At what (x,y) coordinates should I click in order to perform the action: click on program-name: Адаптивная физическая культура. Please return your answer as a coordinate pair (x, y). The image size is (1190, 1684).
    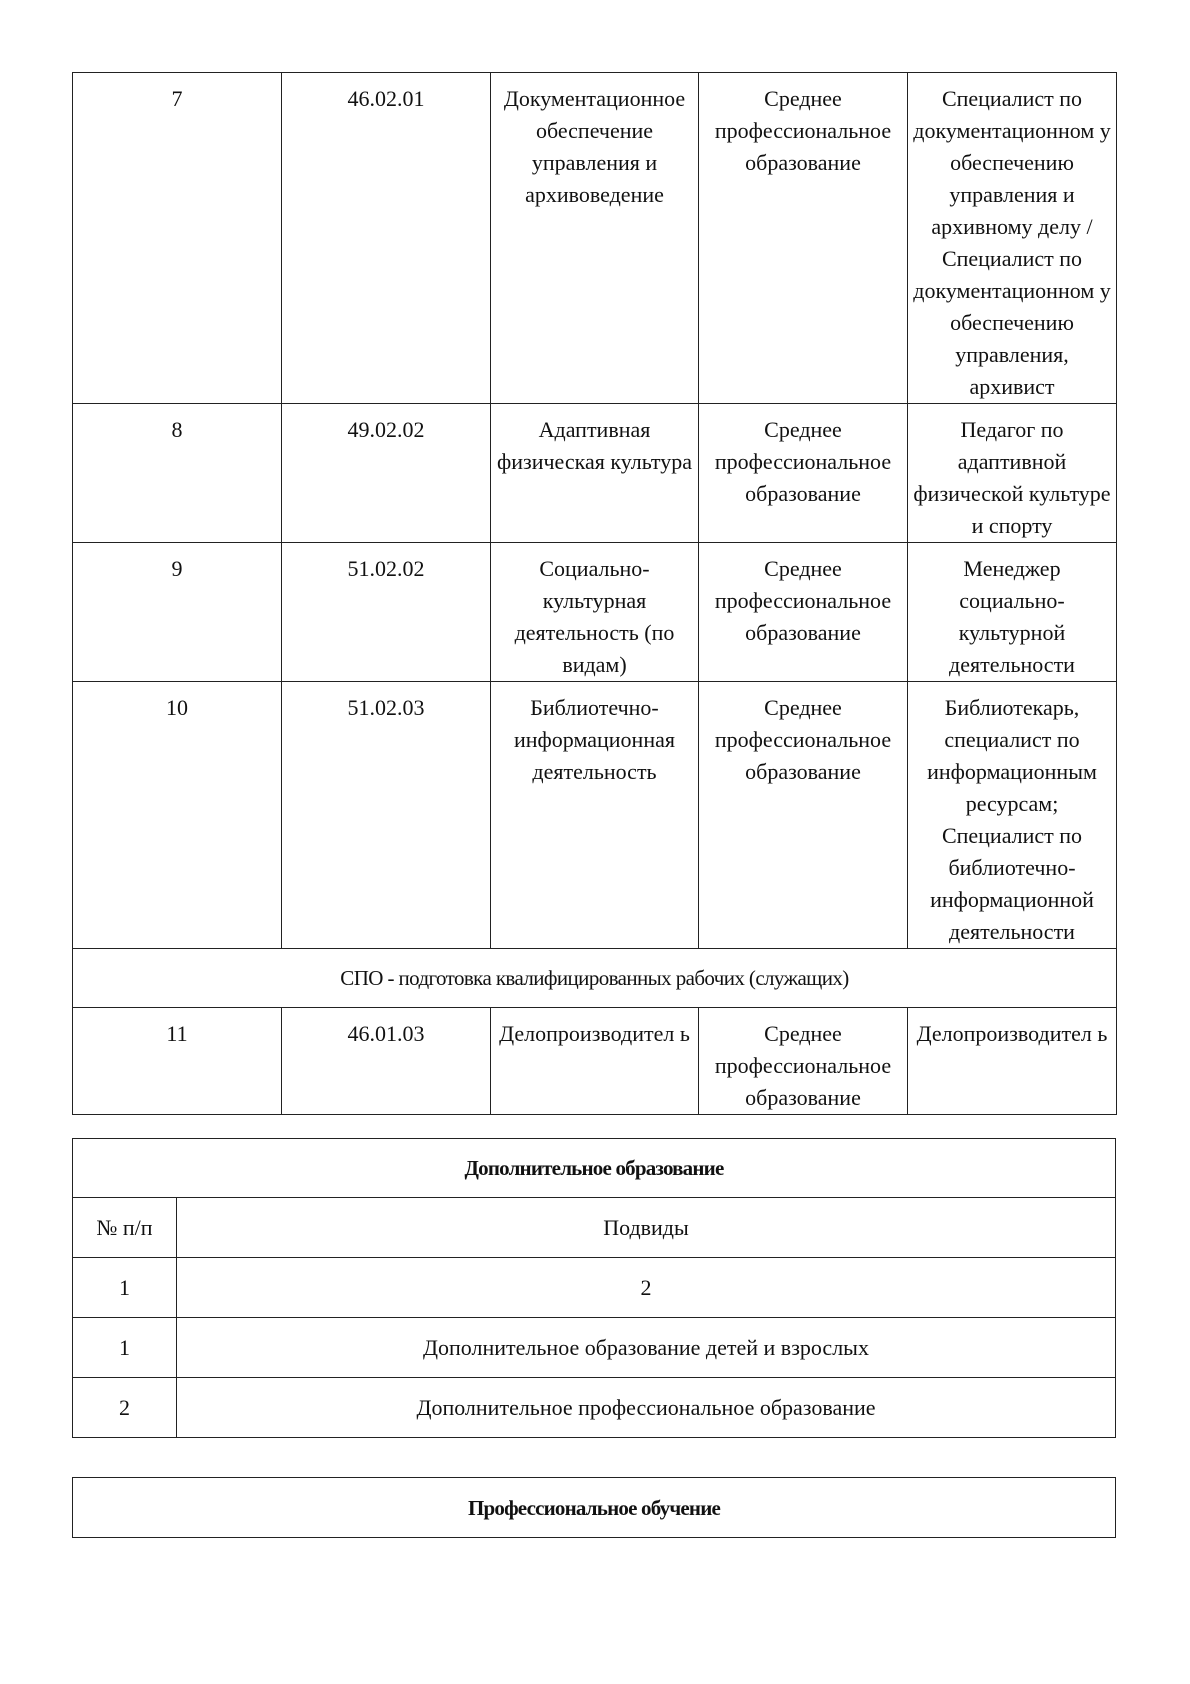
    Looking at the image, I should click on (594, 473).